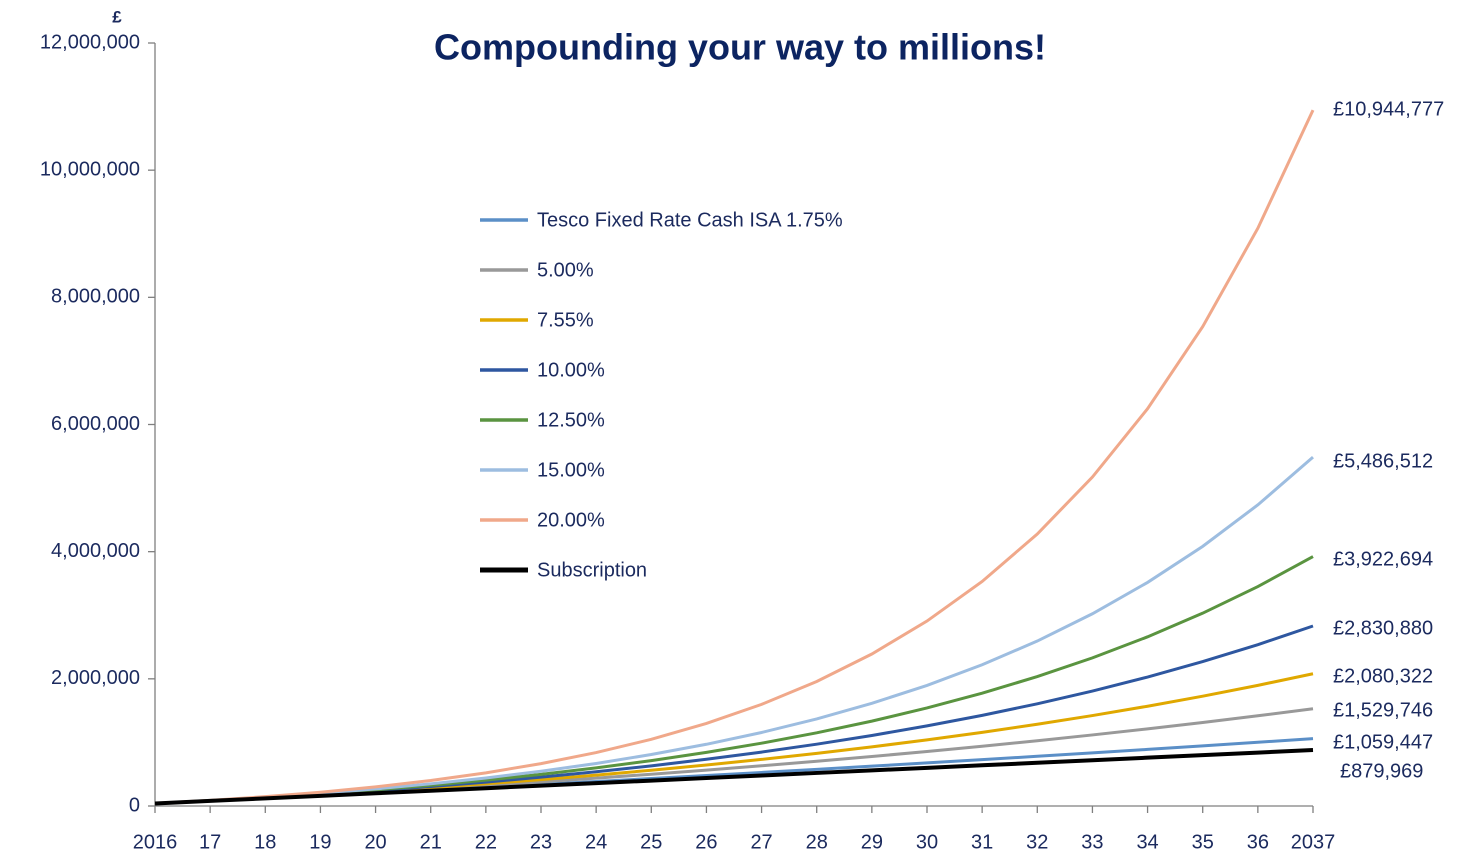  I want to click on x-tick-label: 31, so click(982, 841).